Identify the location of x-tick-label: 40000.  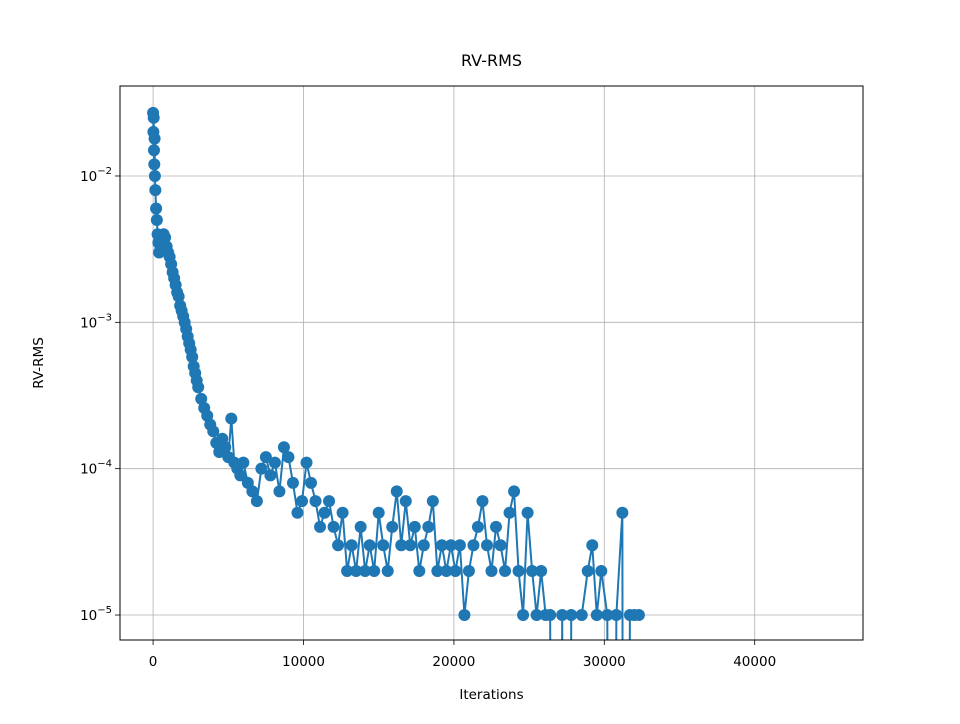
(754, 662).